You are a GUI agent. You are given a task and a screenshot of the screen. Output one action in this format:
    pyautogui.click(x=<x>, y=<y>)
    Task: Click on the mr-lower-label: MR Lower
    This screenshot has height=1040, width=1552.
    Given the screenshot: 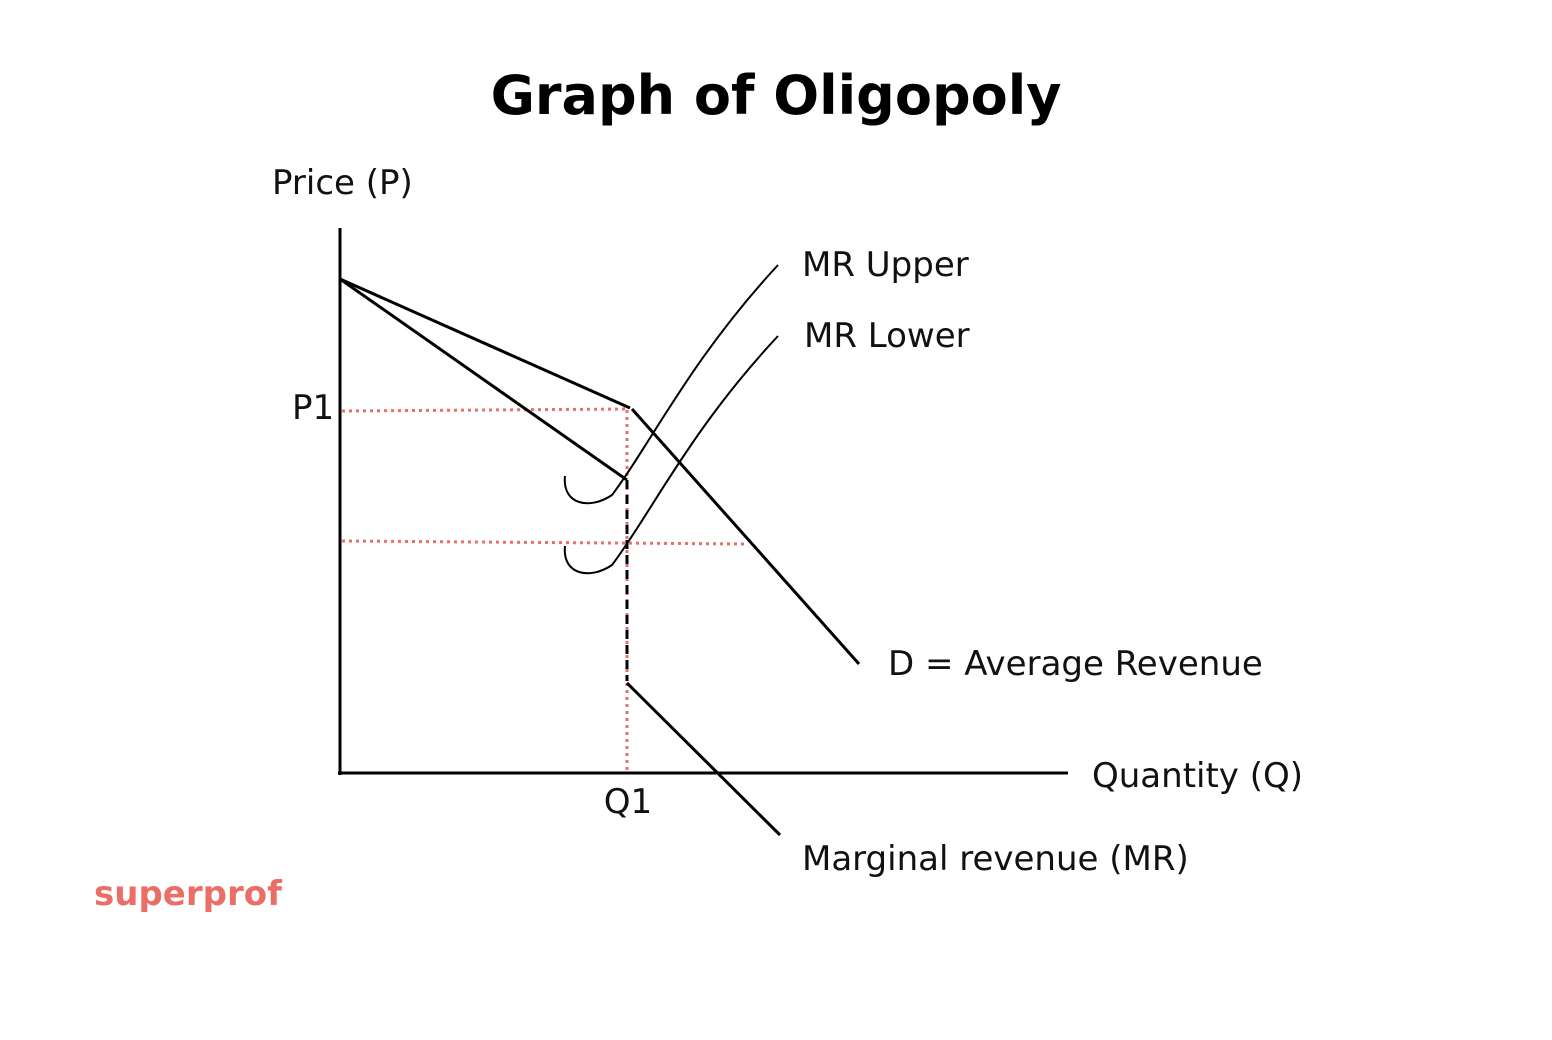 What is the action you would take?
    pyautogui.click(x=887, y=336)
    